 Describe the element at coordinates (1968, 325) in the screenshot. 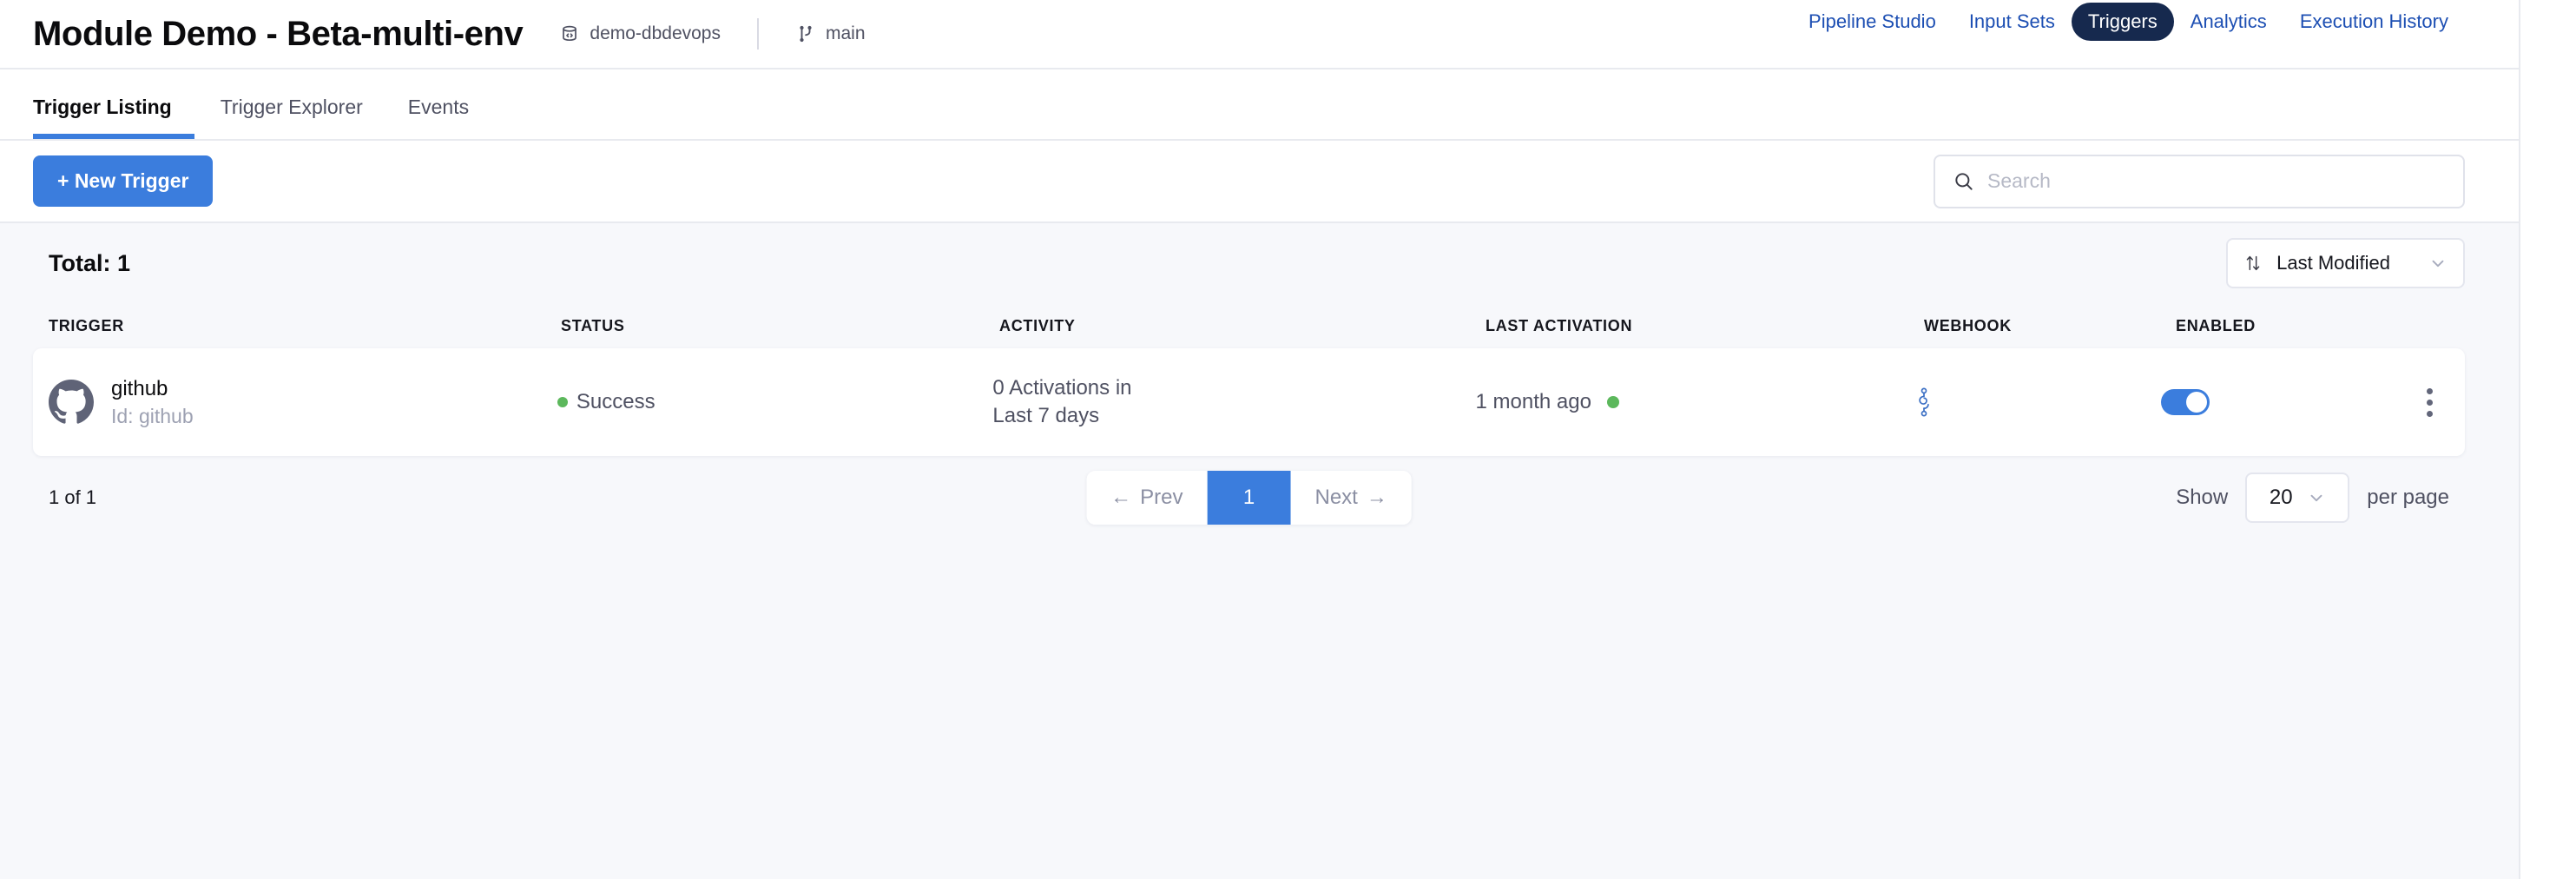

I see `column-header-webhook: WEBHOOK` at that location.